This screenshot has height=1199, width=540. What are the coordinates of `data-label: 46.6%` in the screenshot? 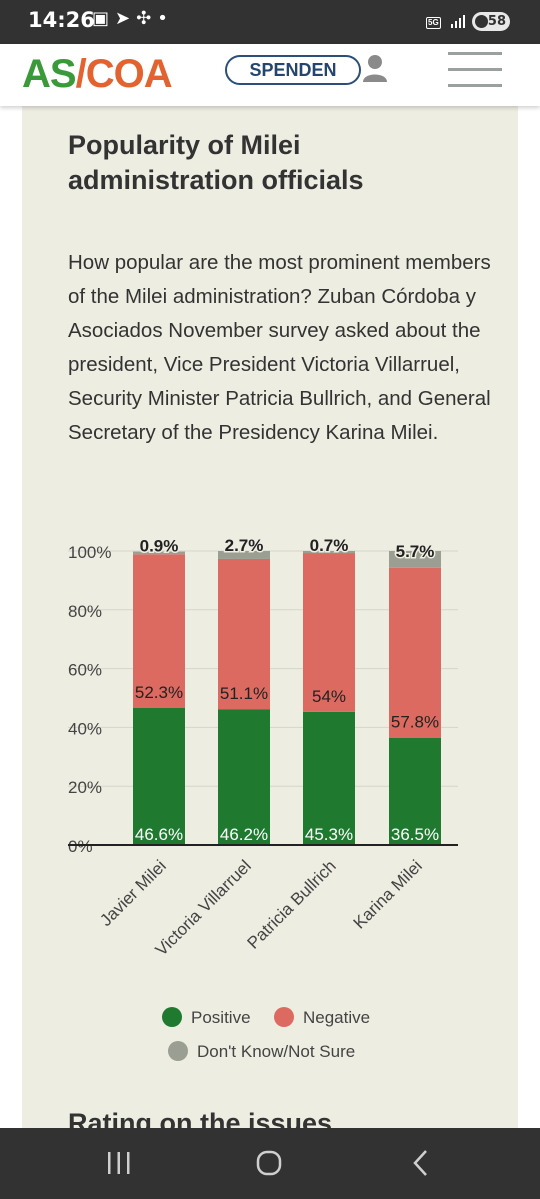 It's located at (159, 834).